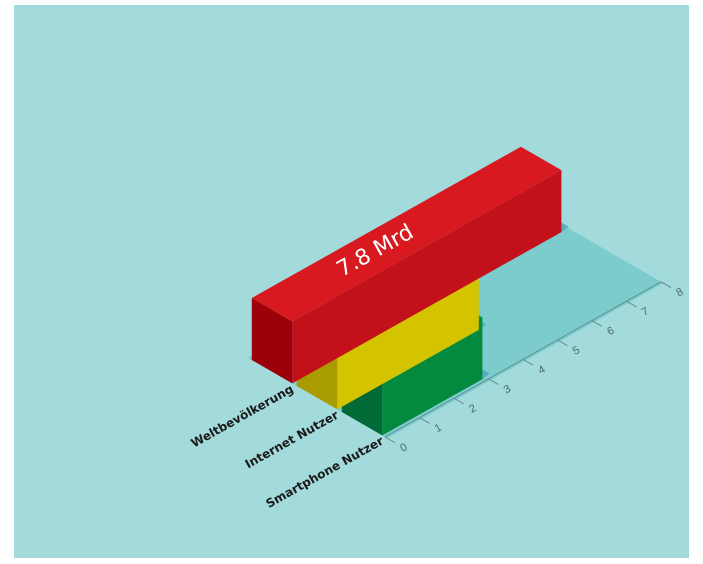 This screenshot has height=564, width=703. I want to click on tick-label: 8, so click(679, 292).